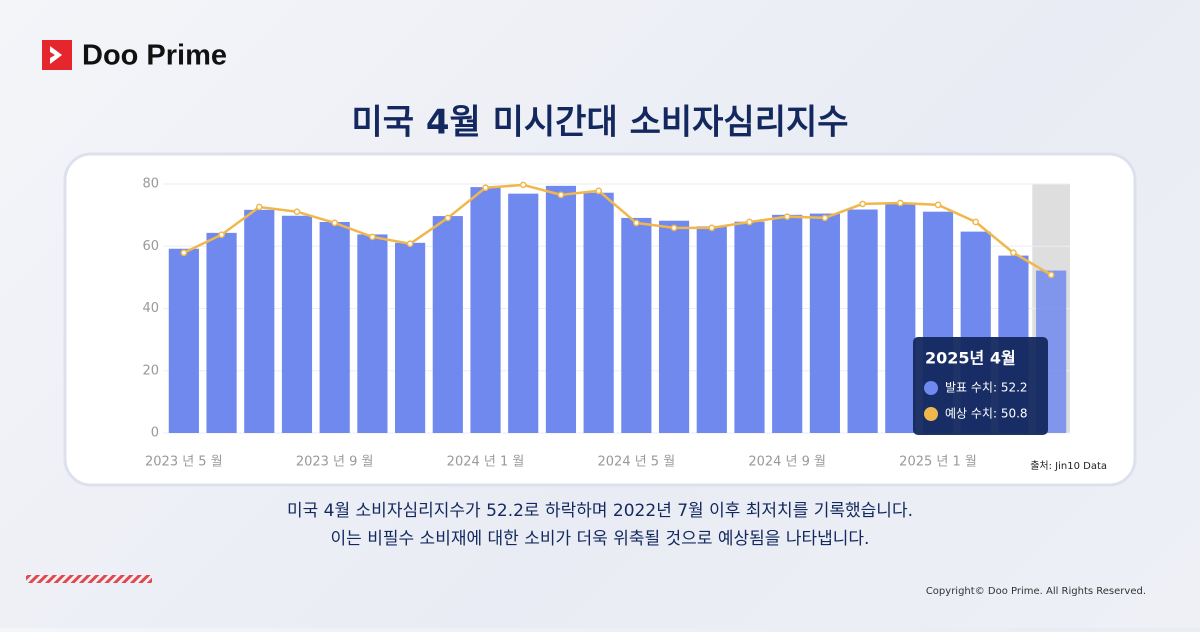  What do you see at coordinates (150, 308) in the screenshot?
I see `y-tick-label: 40` at bounding box center [150, 308].